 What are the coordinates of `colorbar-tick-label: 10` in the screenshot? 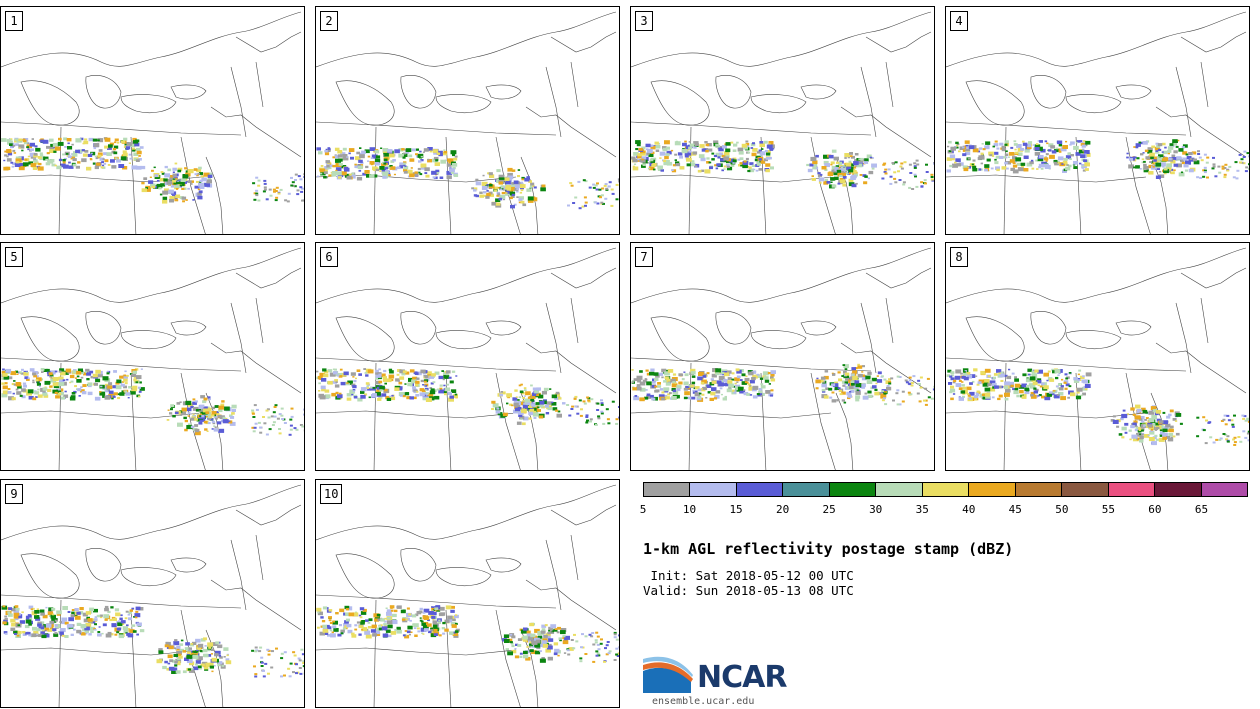 It's located at (689, 509).